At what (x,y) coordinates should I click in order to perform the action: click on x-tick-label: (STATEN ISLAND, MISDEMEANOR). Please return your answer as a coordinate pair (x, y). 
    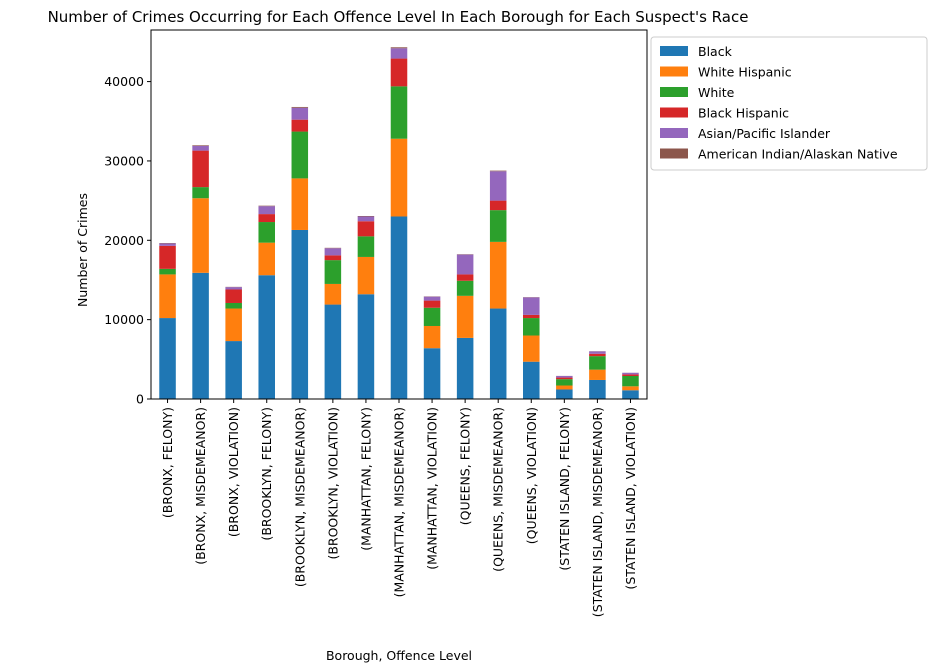
    Looking at the image, I should click on (597, 512).